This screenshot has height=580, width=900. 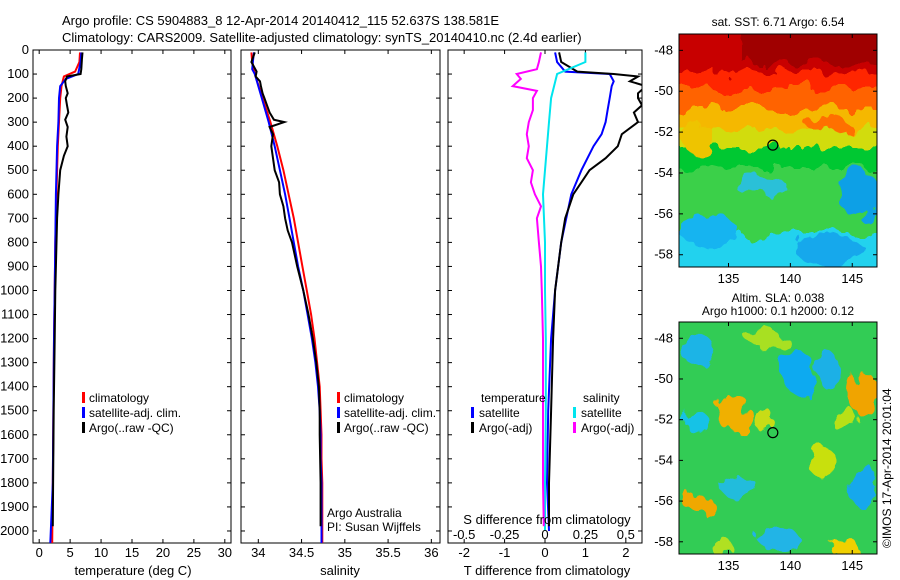 I want to click on depth-tick-label: 1800, so click(x=14, y=482).